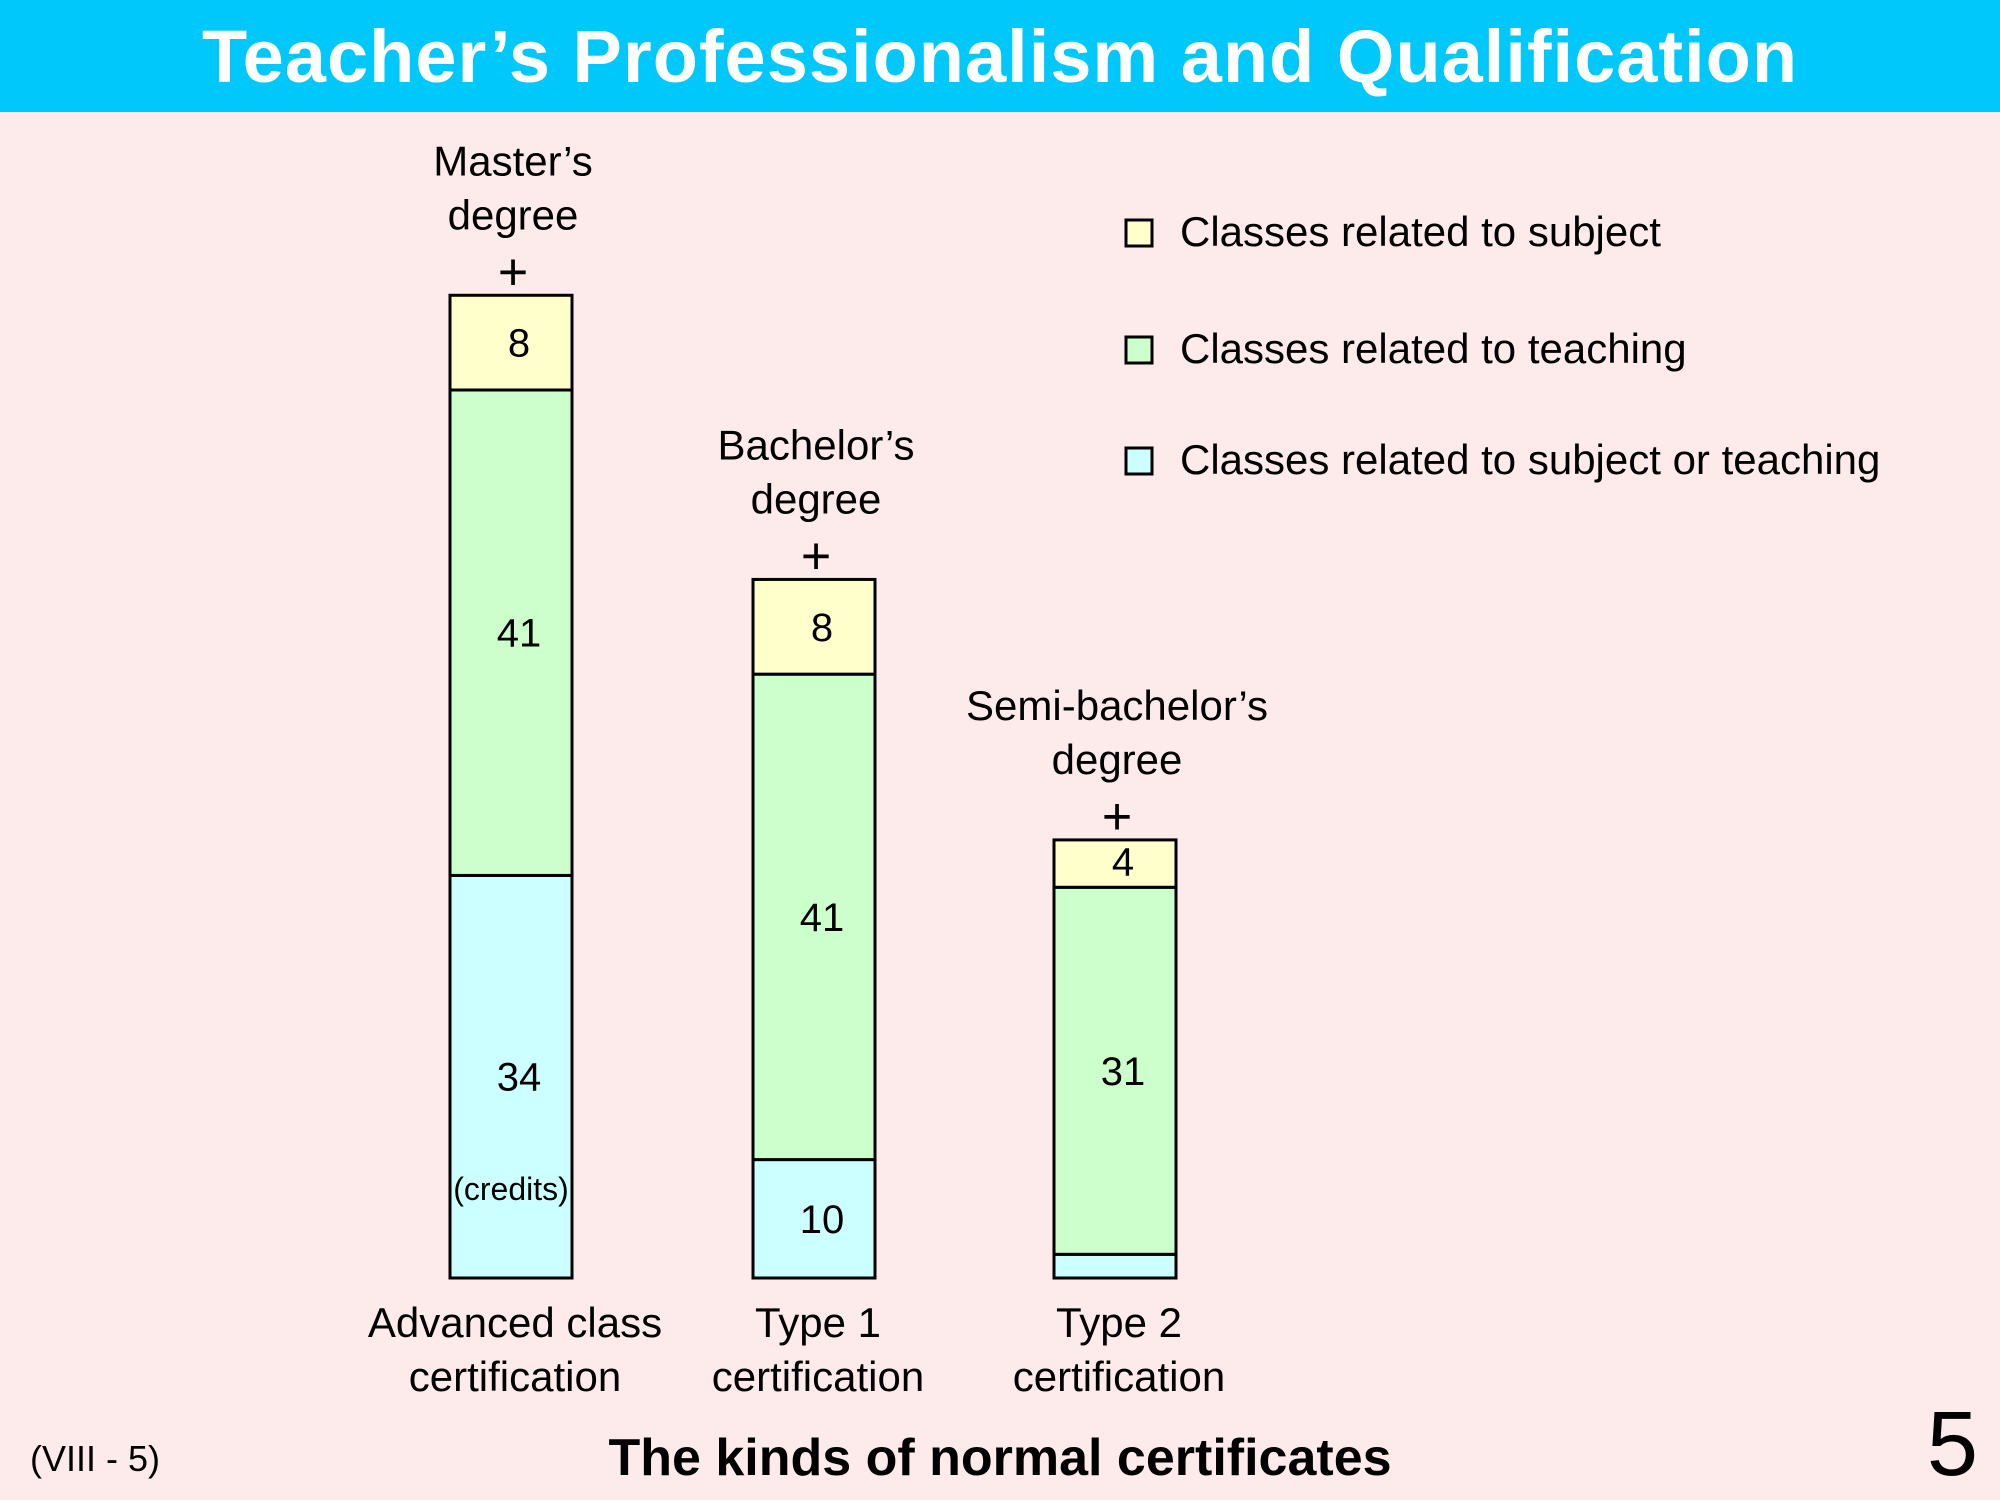  I want to click on page-number: 5, so click(1952, 1444).